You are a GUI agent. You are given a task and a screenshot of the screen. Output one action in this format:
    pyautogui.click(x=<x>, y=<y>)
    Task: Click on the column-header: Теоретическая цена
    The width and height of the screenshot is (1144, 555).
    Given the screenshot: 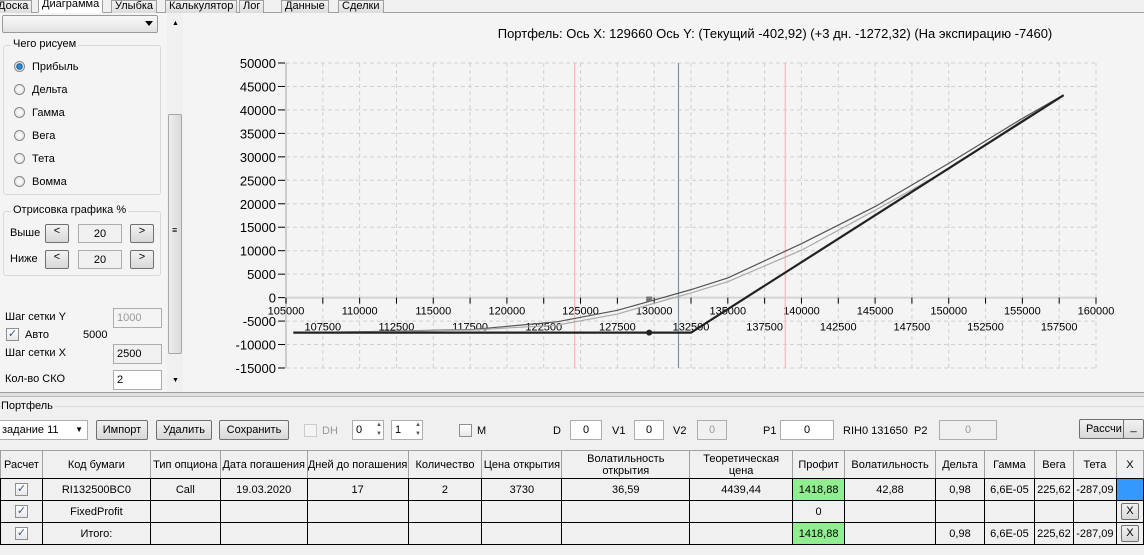 What is the action you would take?
    pyautogui.click(x=741, y=464)
    